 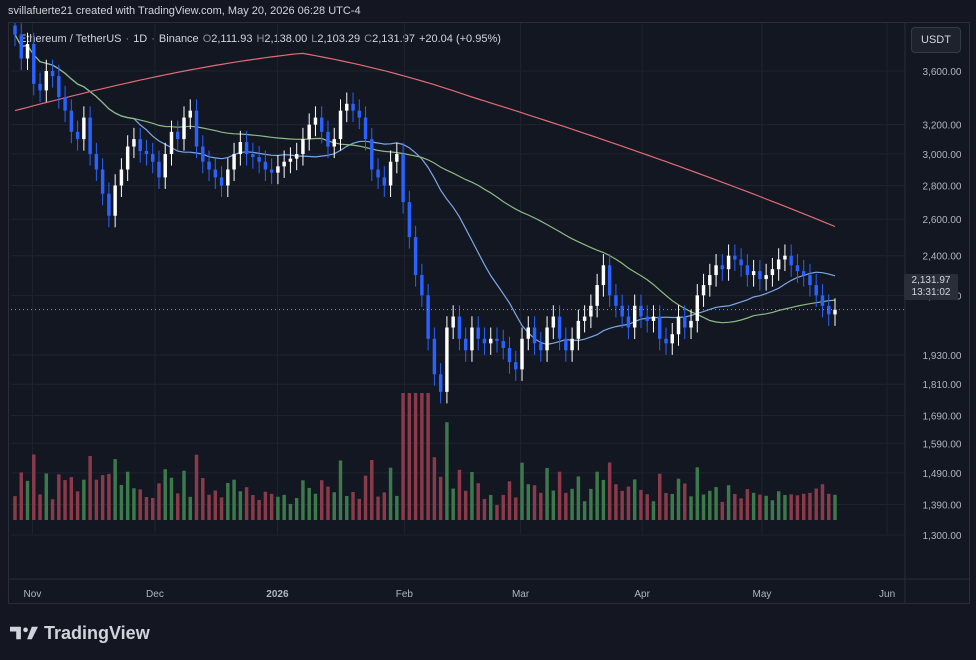 I want to click on low-value: 2,103.29, so click(x=339, y=39).